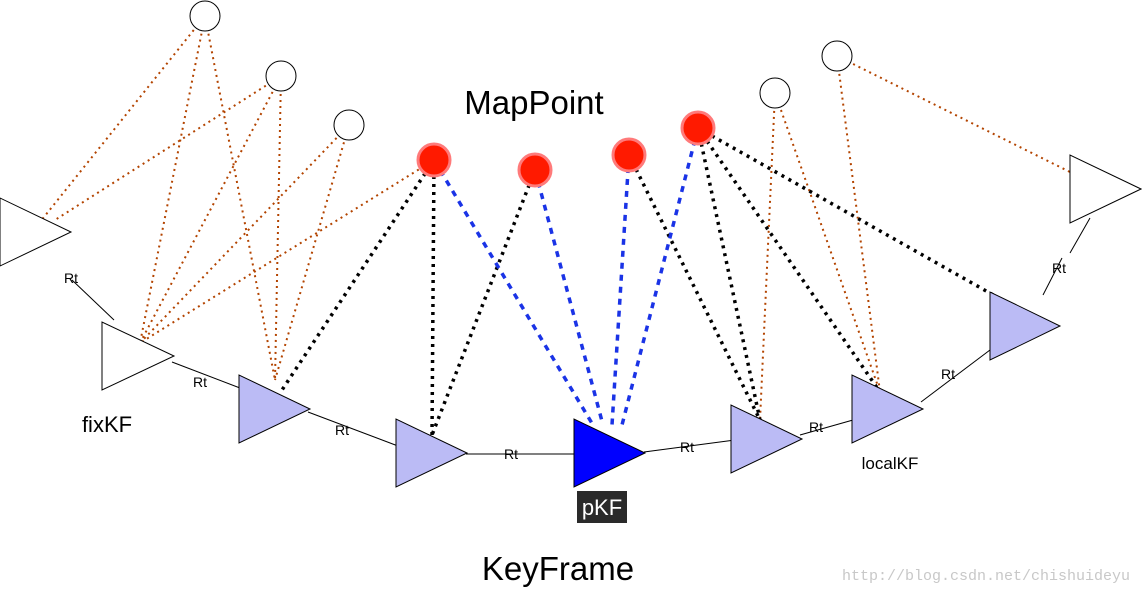 This screenshot has width=1142, height=594. I want to click on fixkf-label: fixKF, so click(107, 424).